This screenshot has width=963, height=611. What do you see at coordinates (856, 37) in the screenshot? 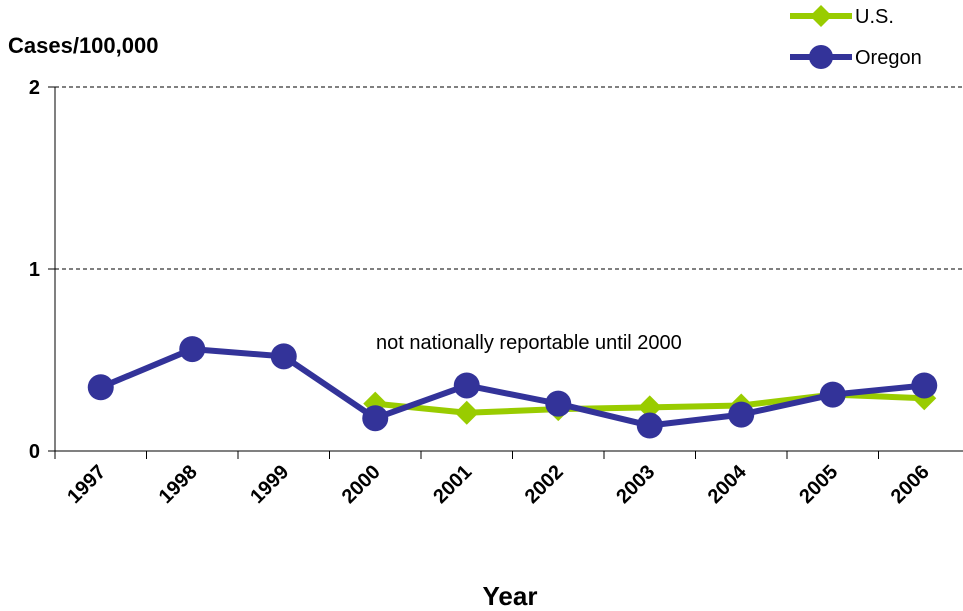
I see `legend: U.S. Oregon` at bounding box center [856, 37].